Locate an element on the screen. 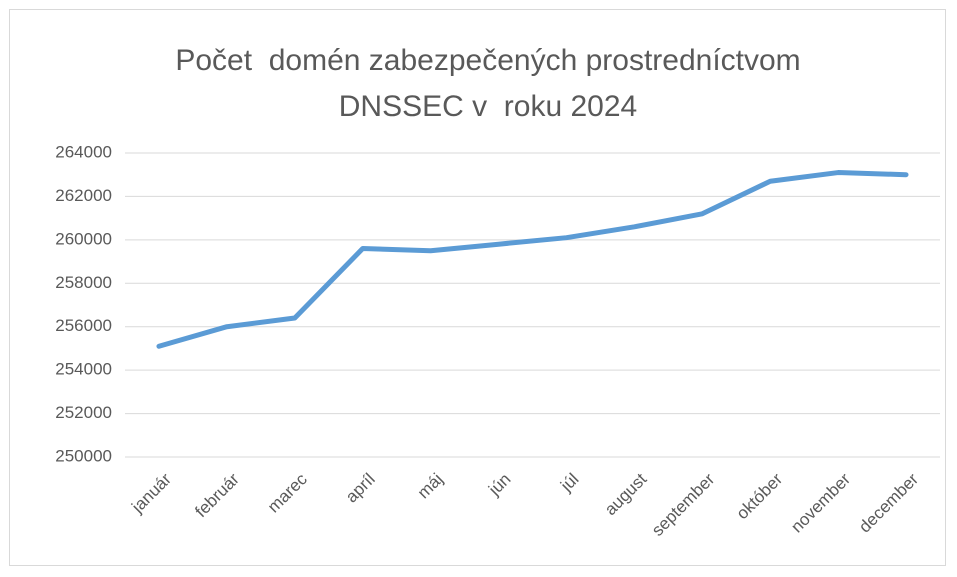  y-tick-label: 264000 is located at coordinates (83, 151).